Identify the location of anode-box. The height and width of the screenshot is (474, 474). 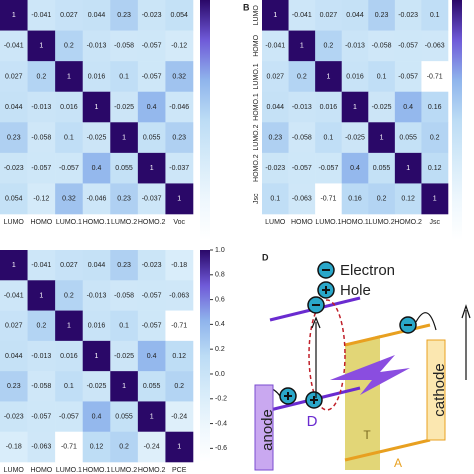
(264, 427).